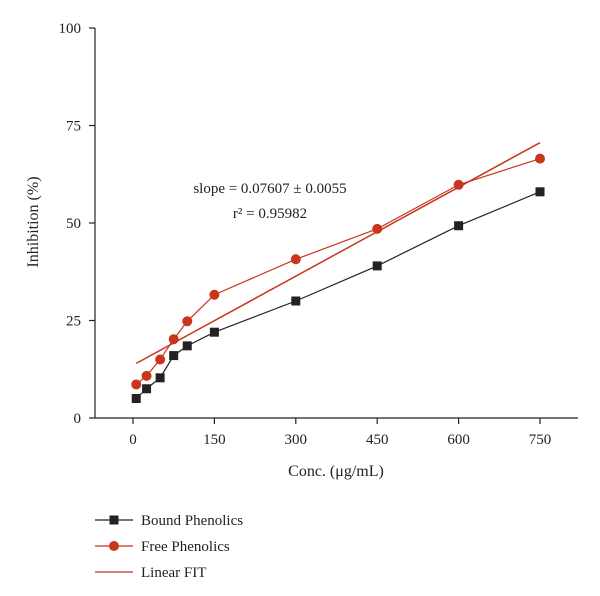  What do you see at coordinates (270, 214) in the screenshot?
I see `r-squared-annotation: r² = 0.95982` at bounding box center [270, 214].